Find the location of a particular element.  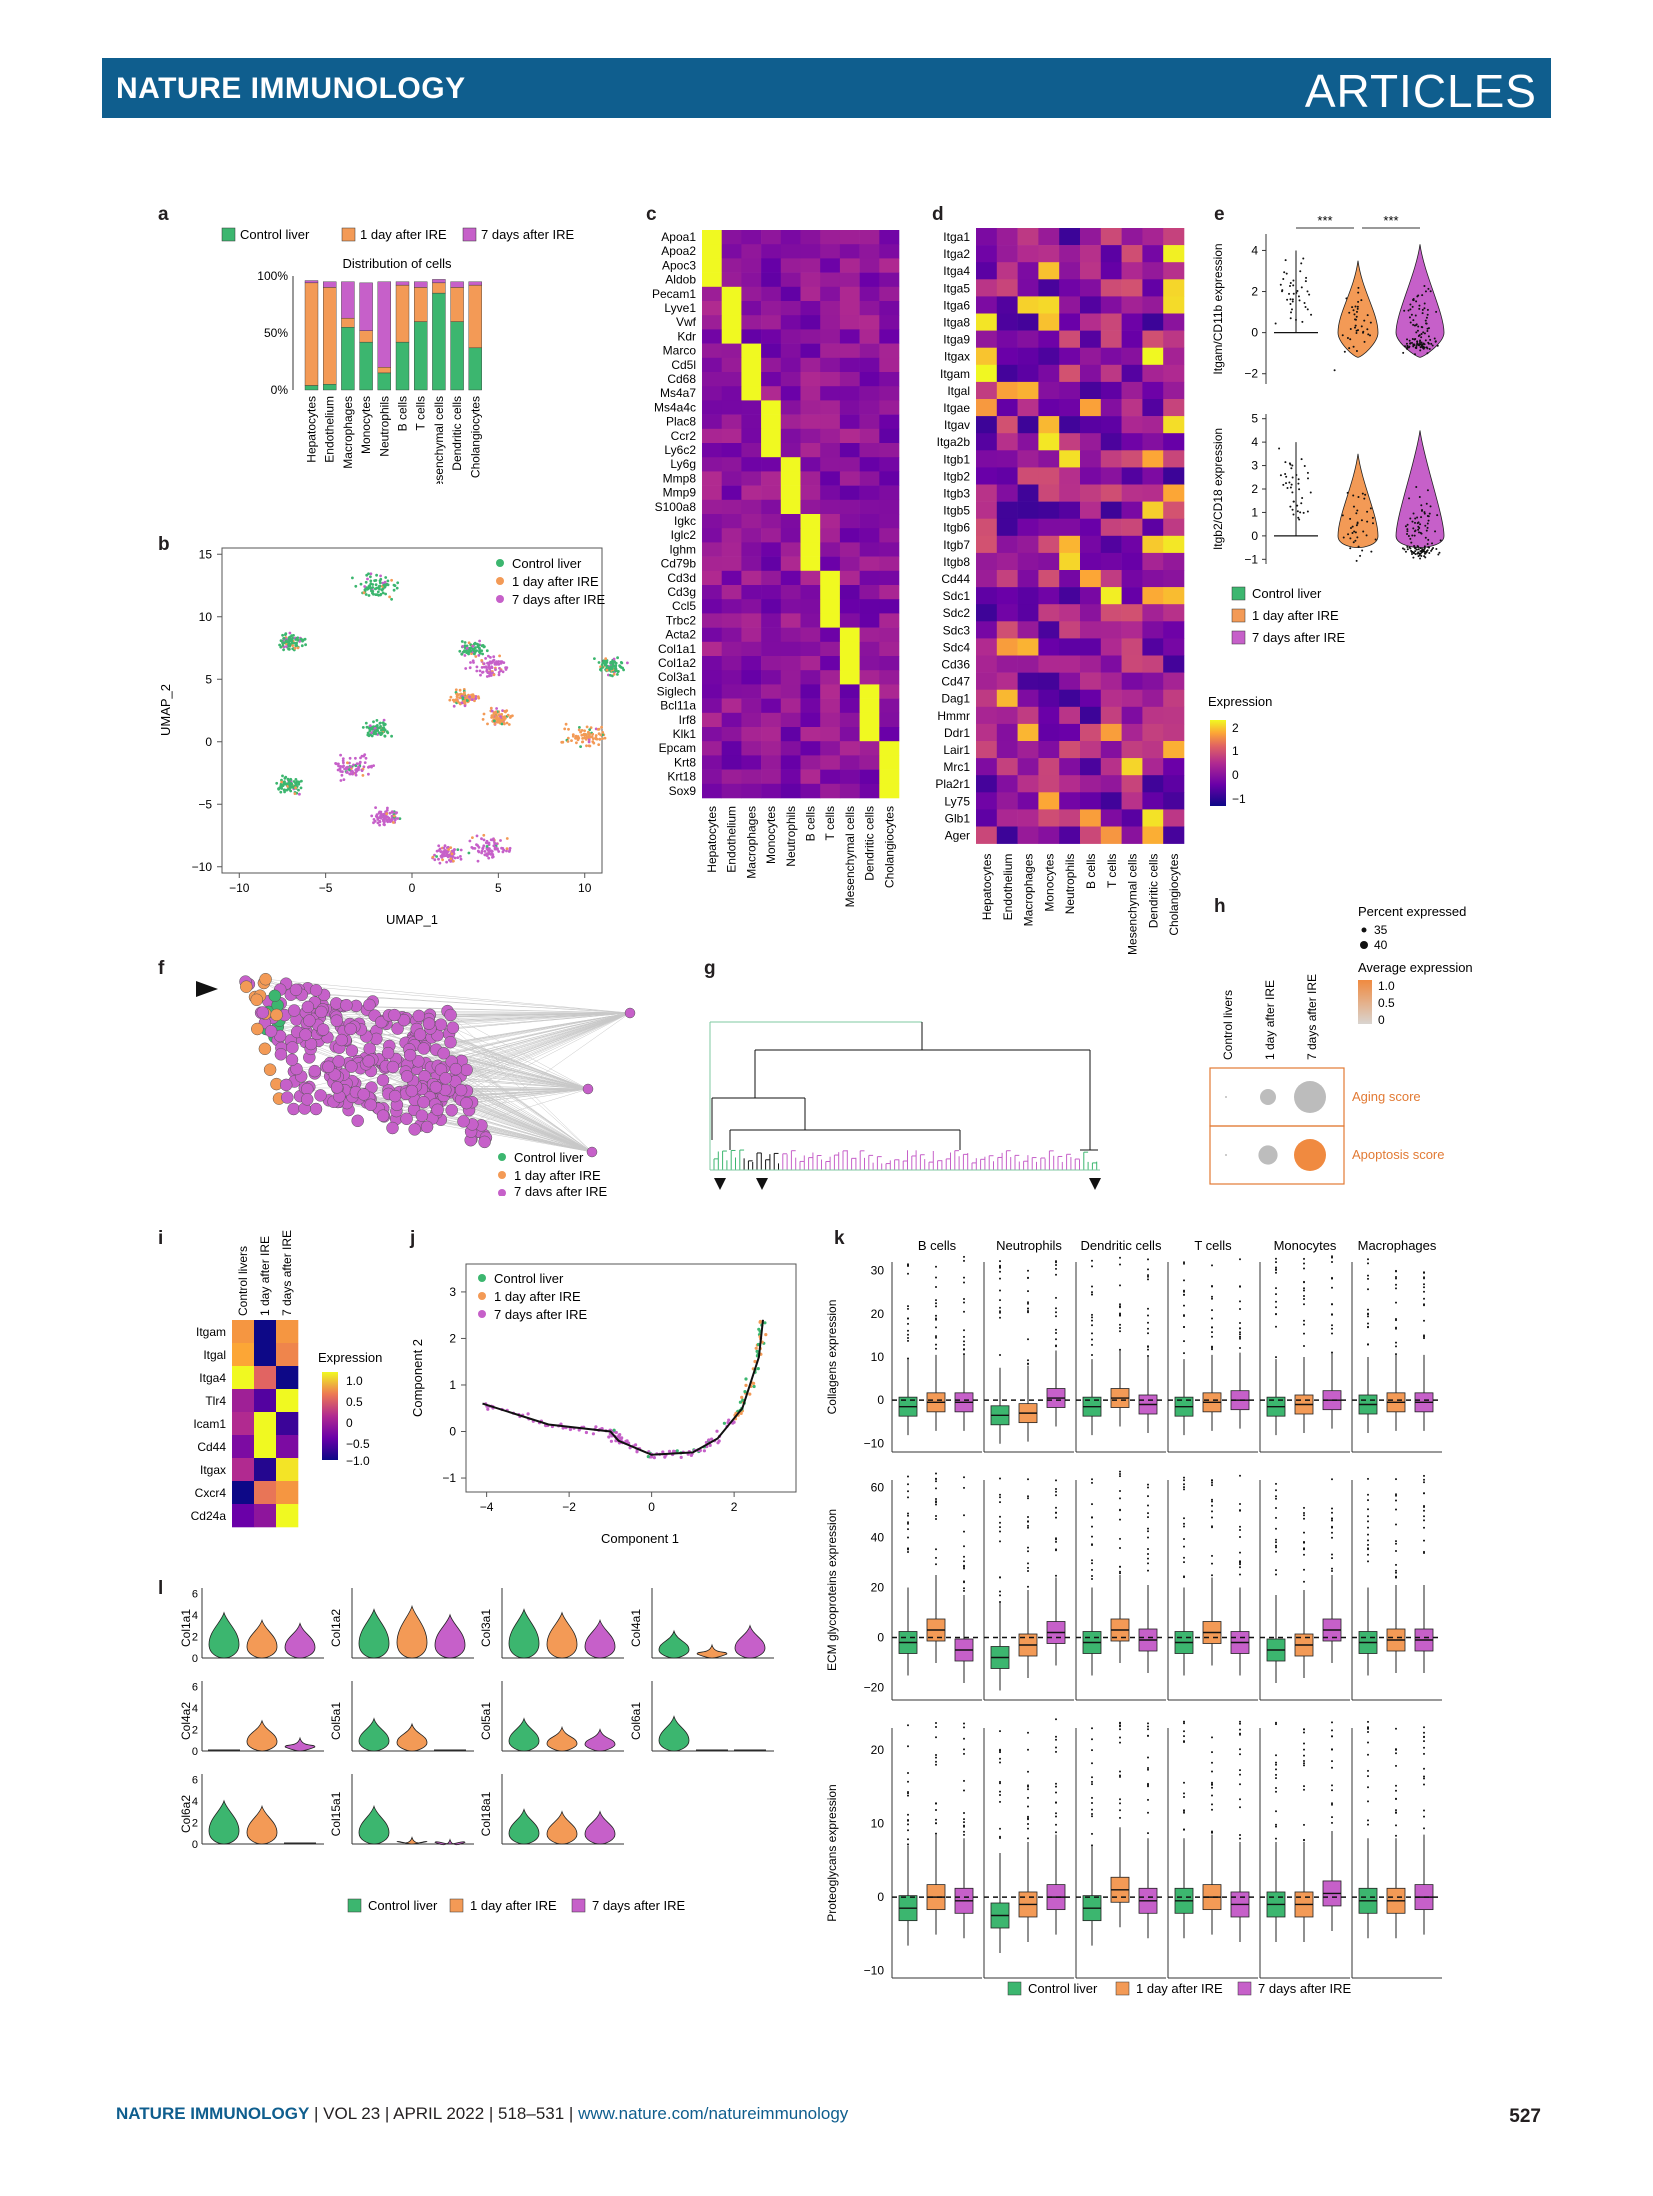

d-row-label: Itgb2 is located at coordinates (956, 476).